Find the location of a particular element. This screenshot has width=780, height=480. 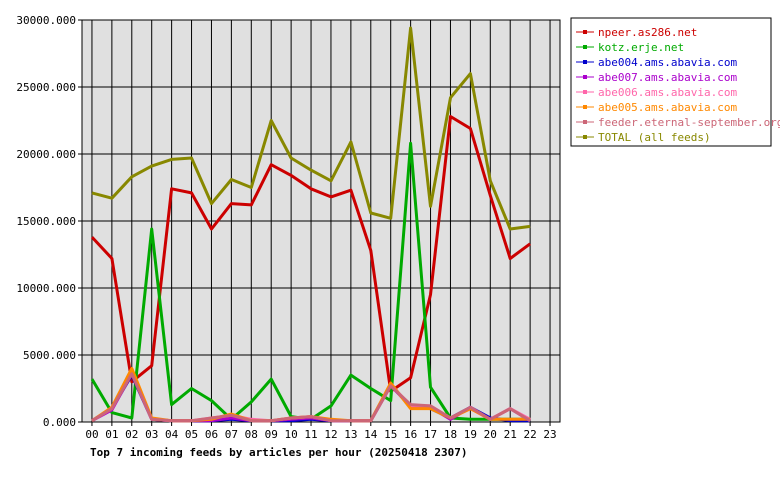

legend-label: kotz.erje.net is located at coordinates (641, 47).